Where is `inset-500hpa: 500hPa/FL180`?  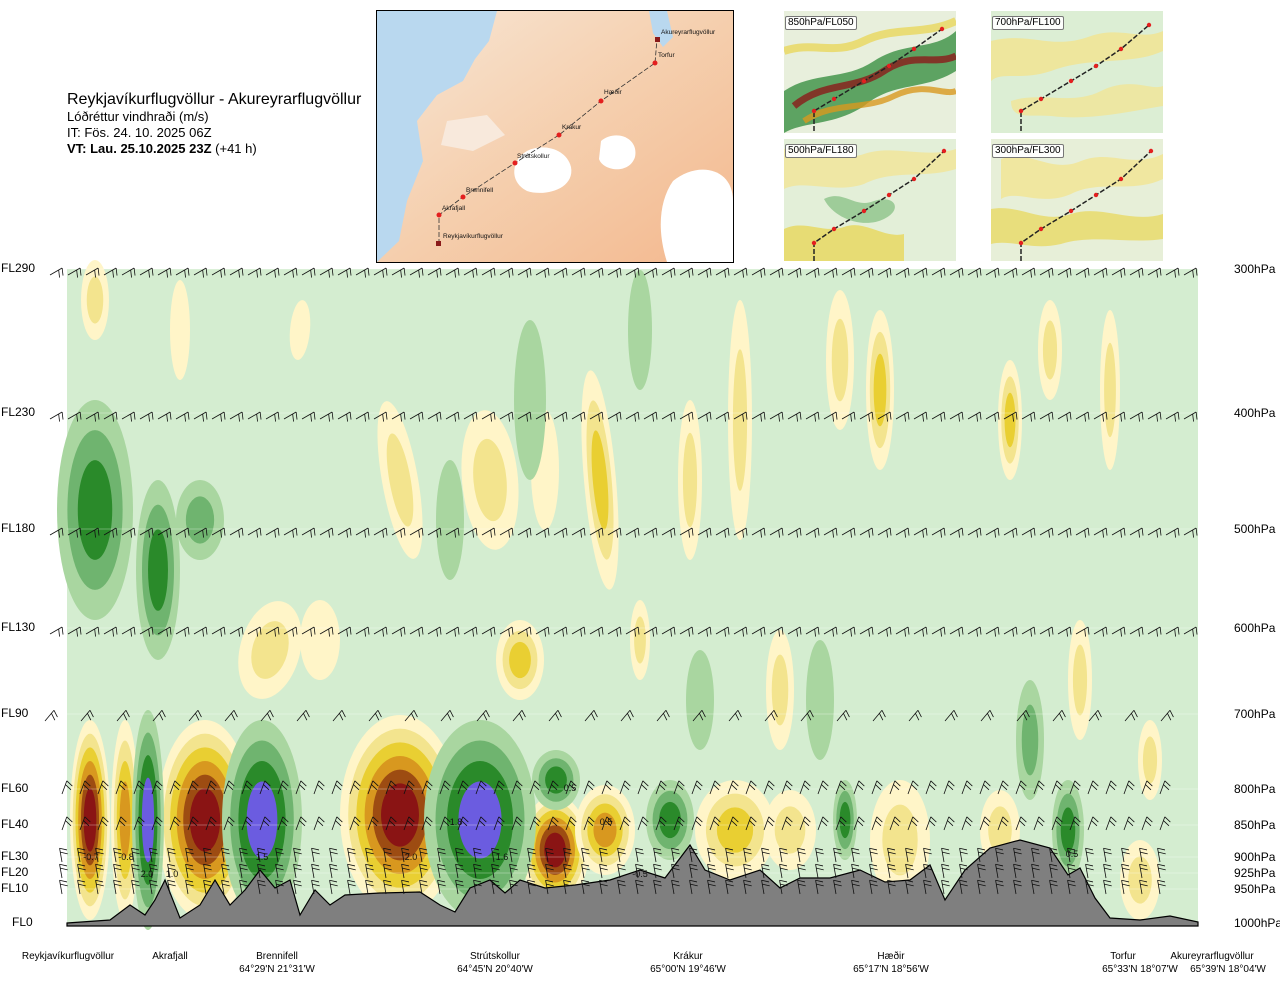 inset-500hpa: 500hPa/FL180 is located at coordinates (870, 200).